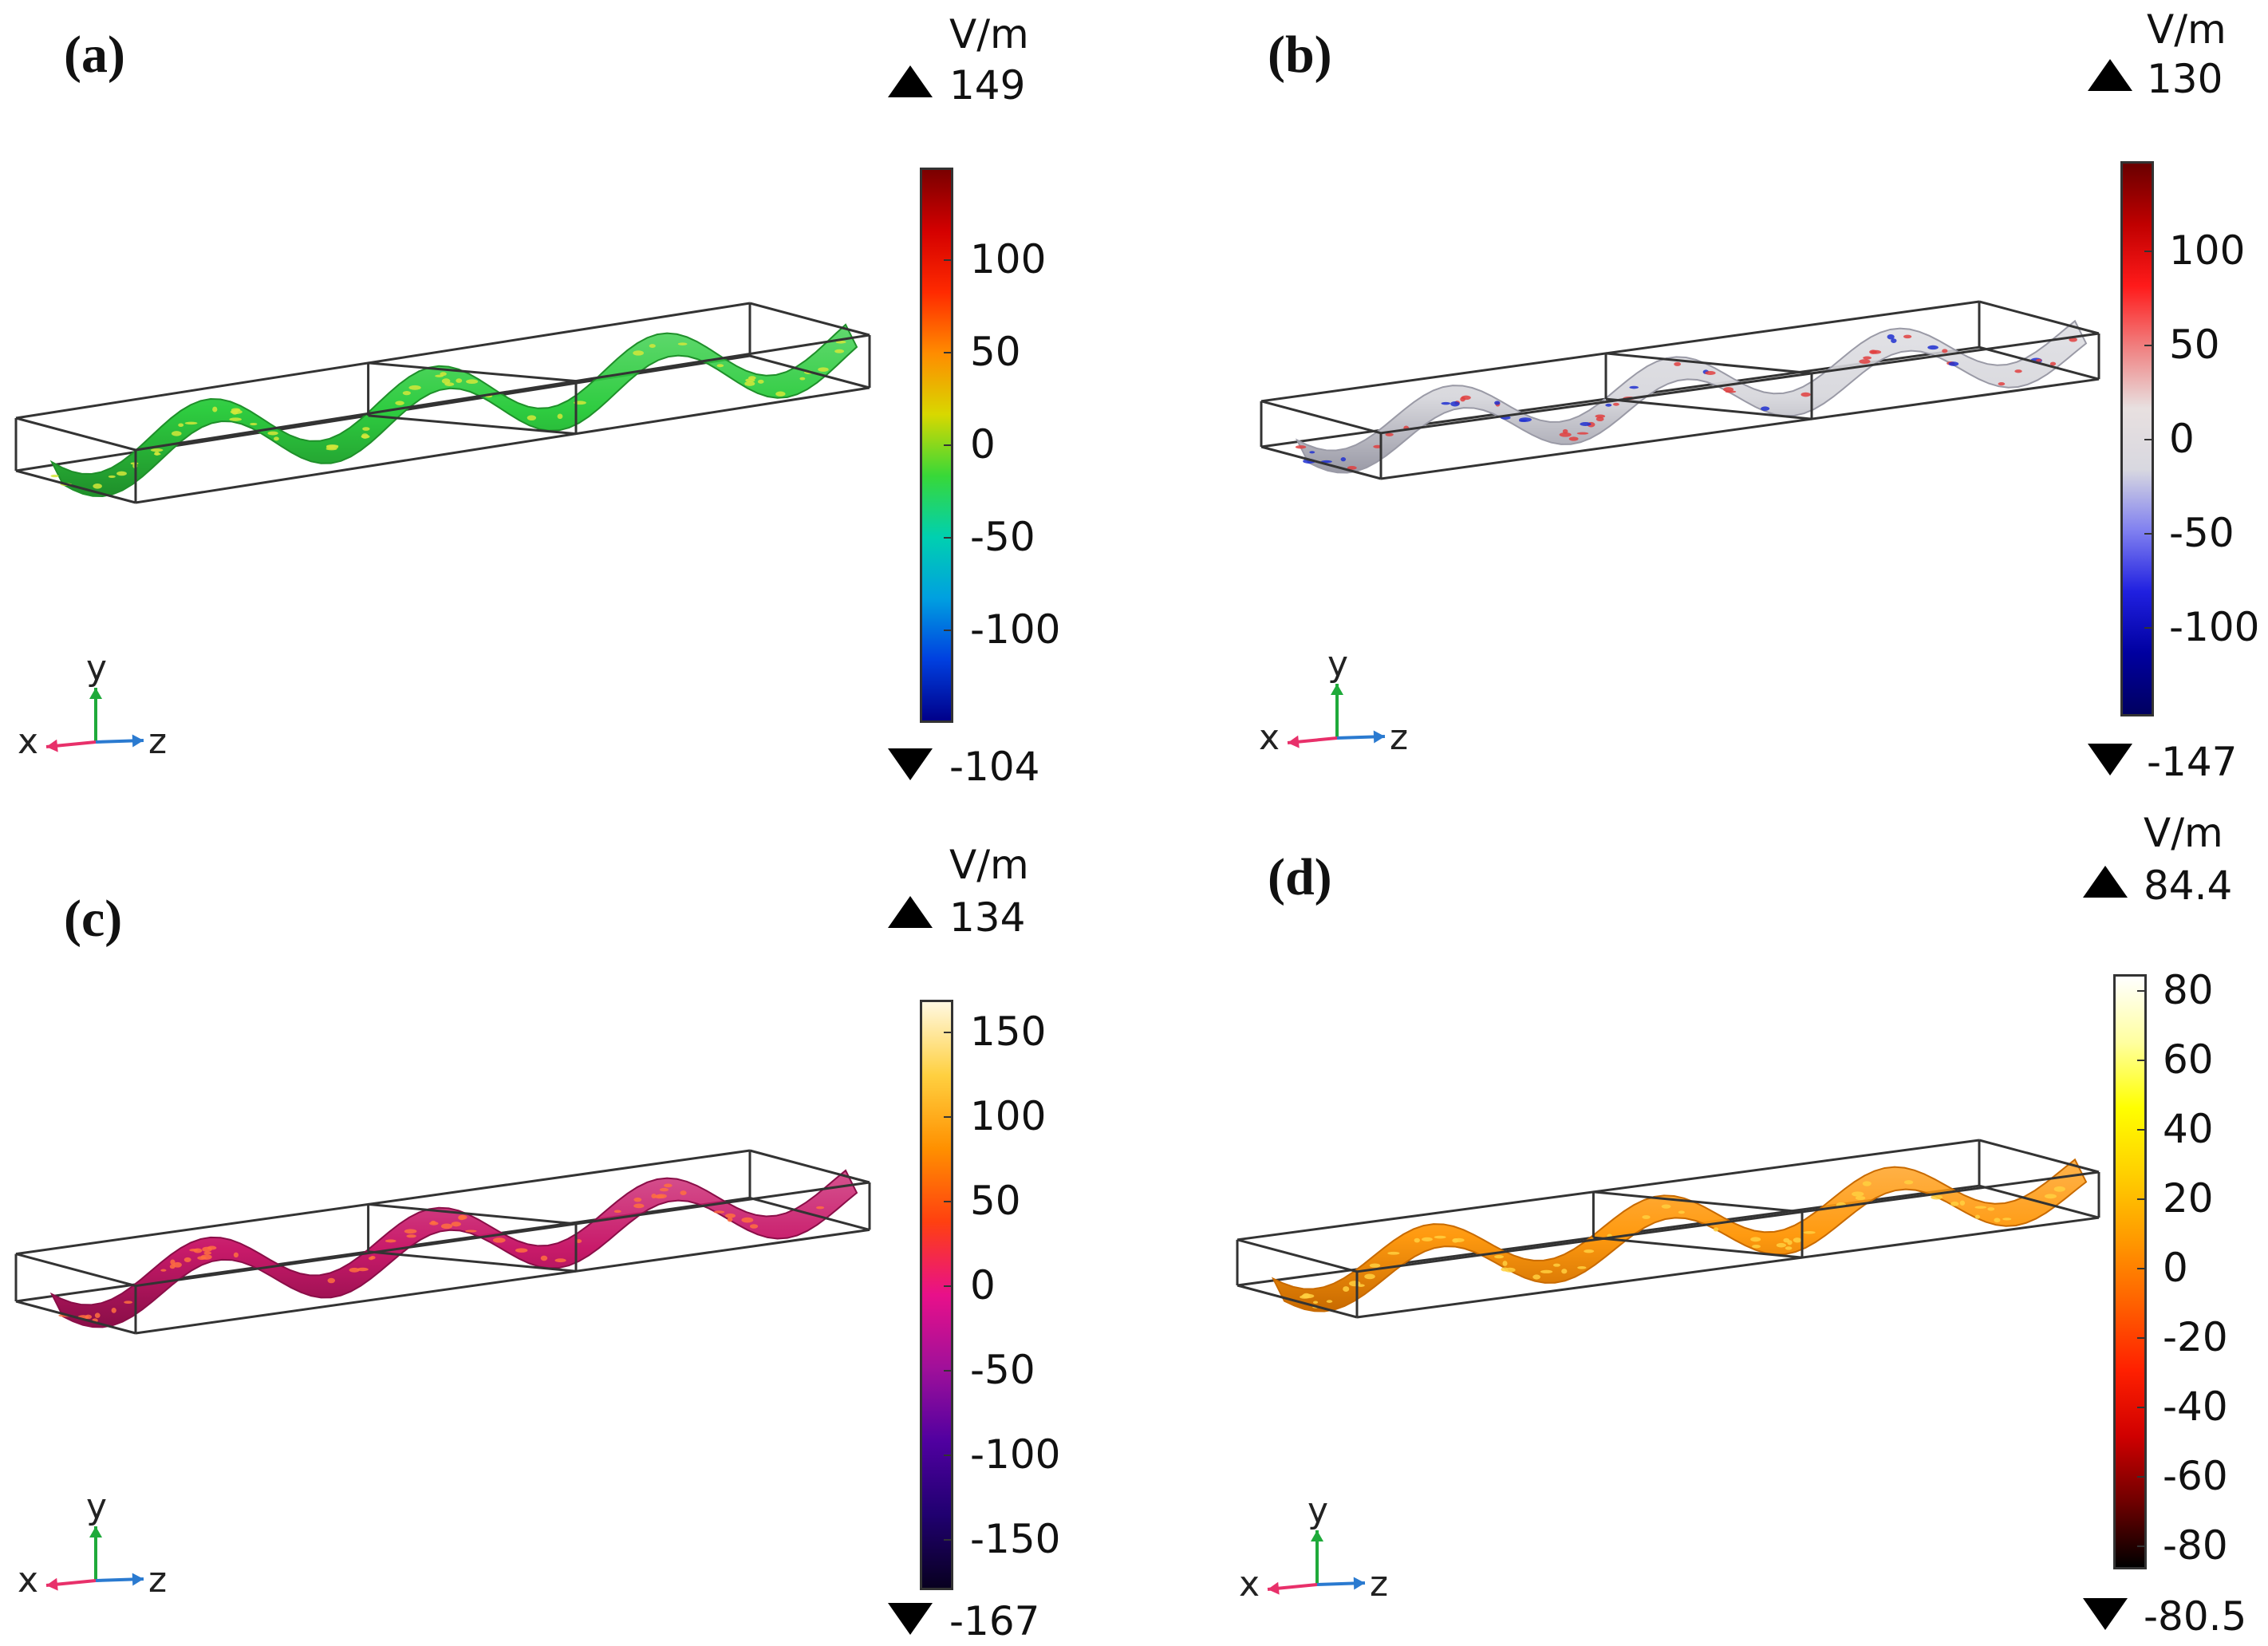  I want to click on colorbar-min: -80.5, so click(2195, 1616).